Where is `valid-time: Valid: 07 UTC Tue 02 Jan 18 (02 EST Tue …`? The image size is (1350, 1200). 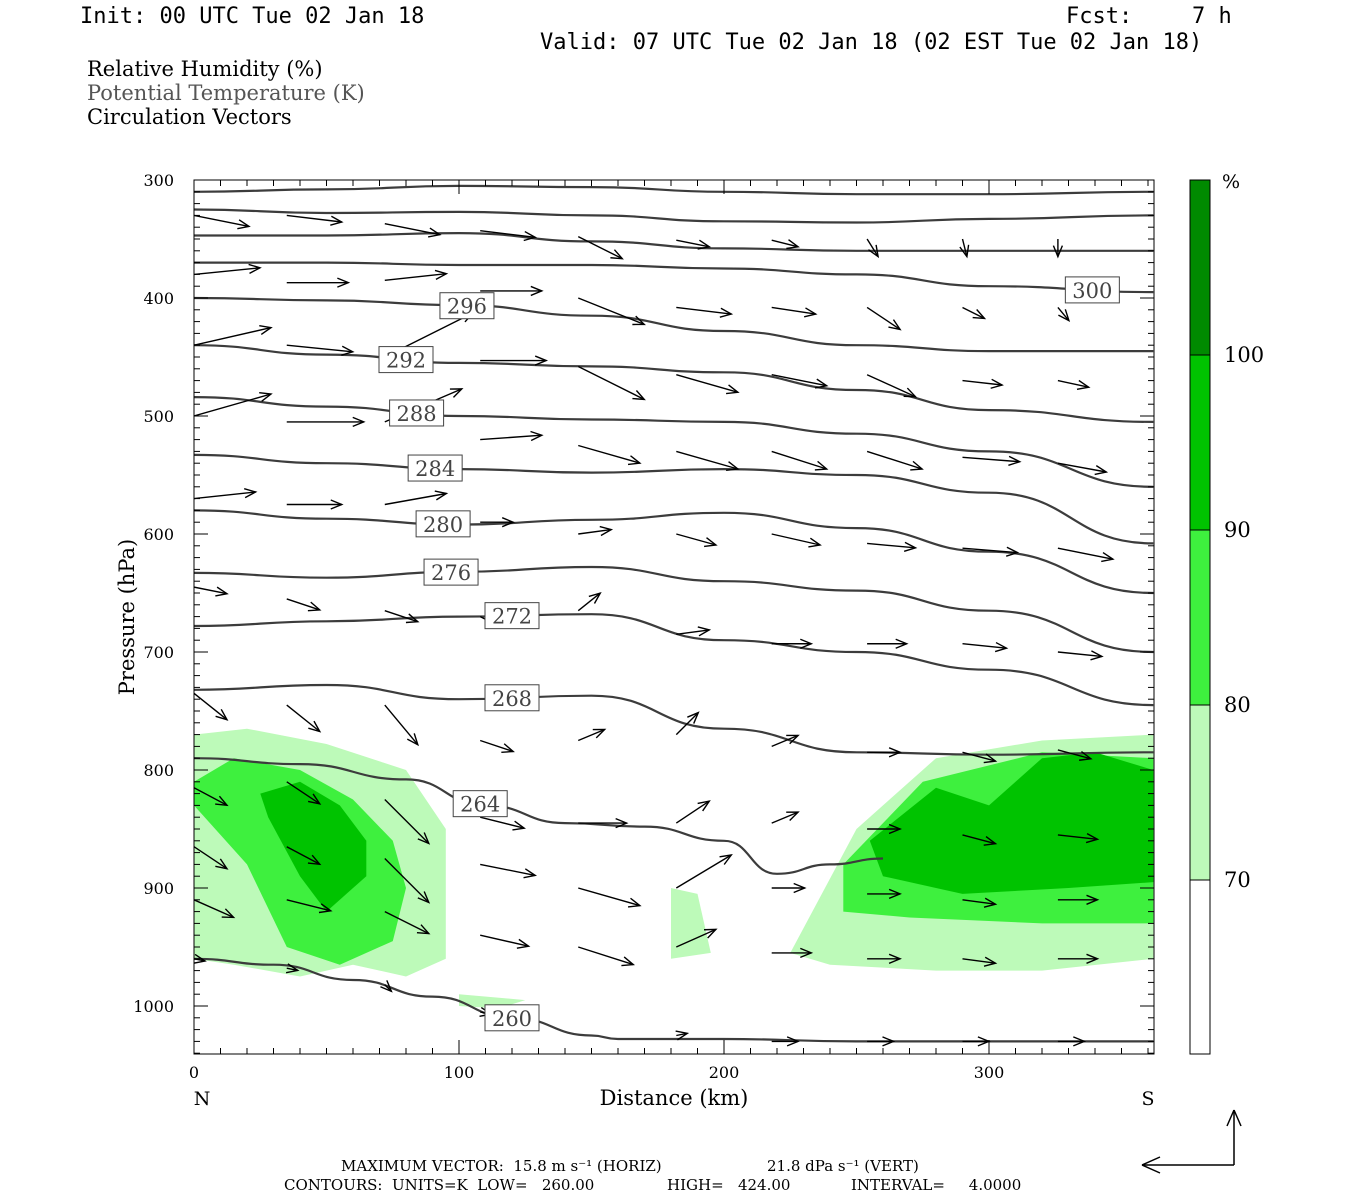
valid-time: Valid: 07 UTC Tue 02 Jan 18 (02 EST Tue … is located at coordinates (871, 42).